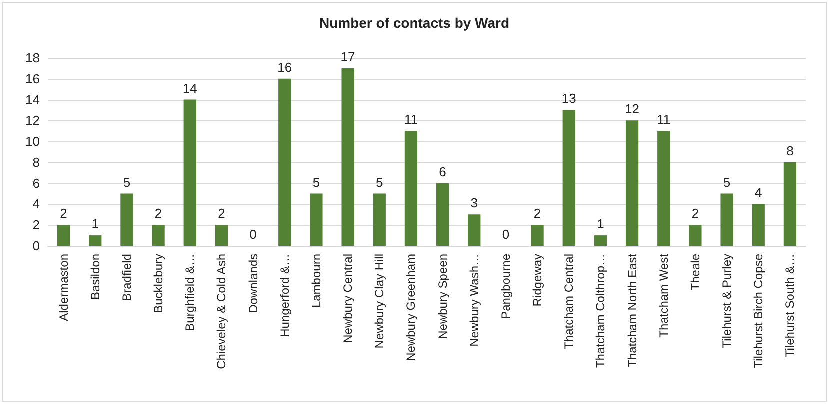  I want to click on x-tick-label: Newbury Greenham, so click(411, 308).